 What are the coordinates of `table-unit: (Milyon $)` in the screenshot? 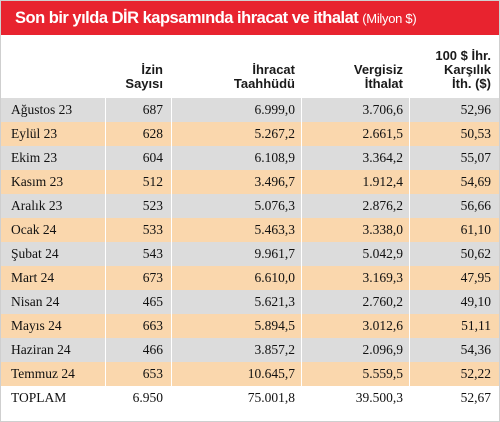 It's located at (389, 18).